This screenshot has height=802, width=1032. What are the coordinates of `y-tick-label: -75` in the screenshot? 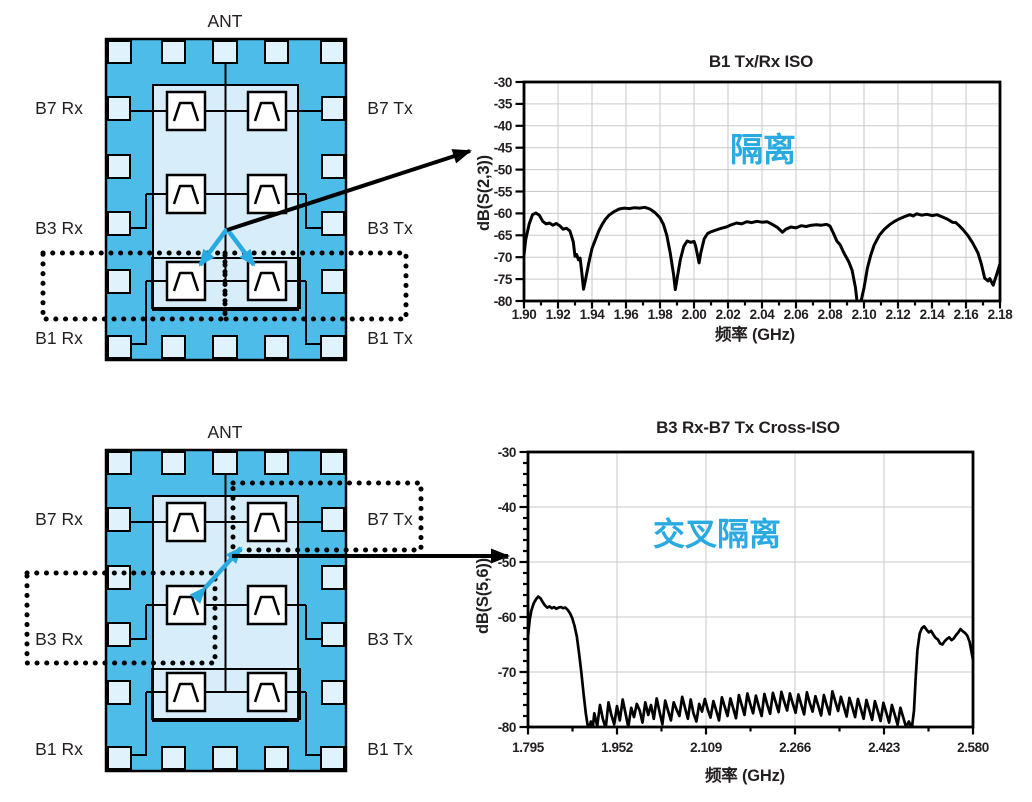 It's located at (503, 279).